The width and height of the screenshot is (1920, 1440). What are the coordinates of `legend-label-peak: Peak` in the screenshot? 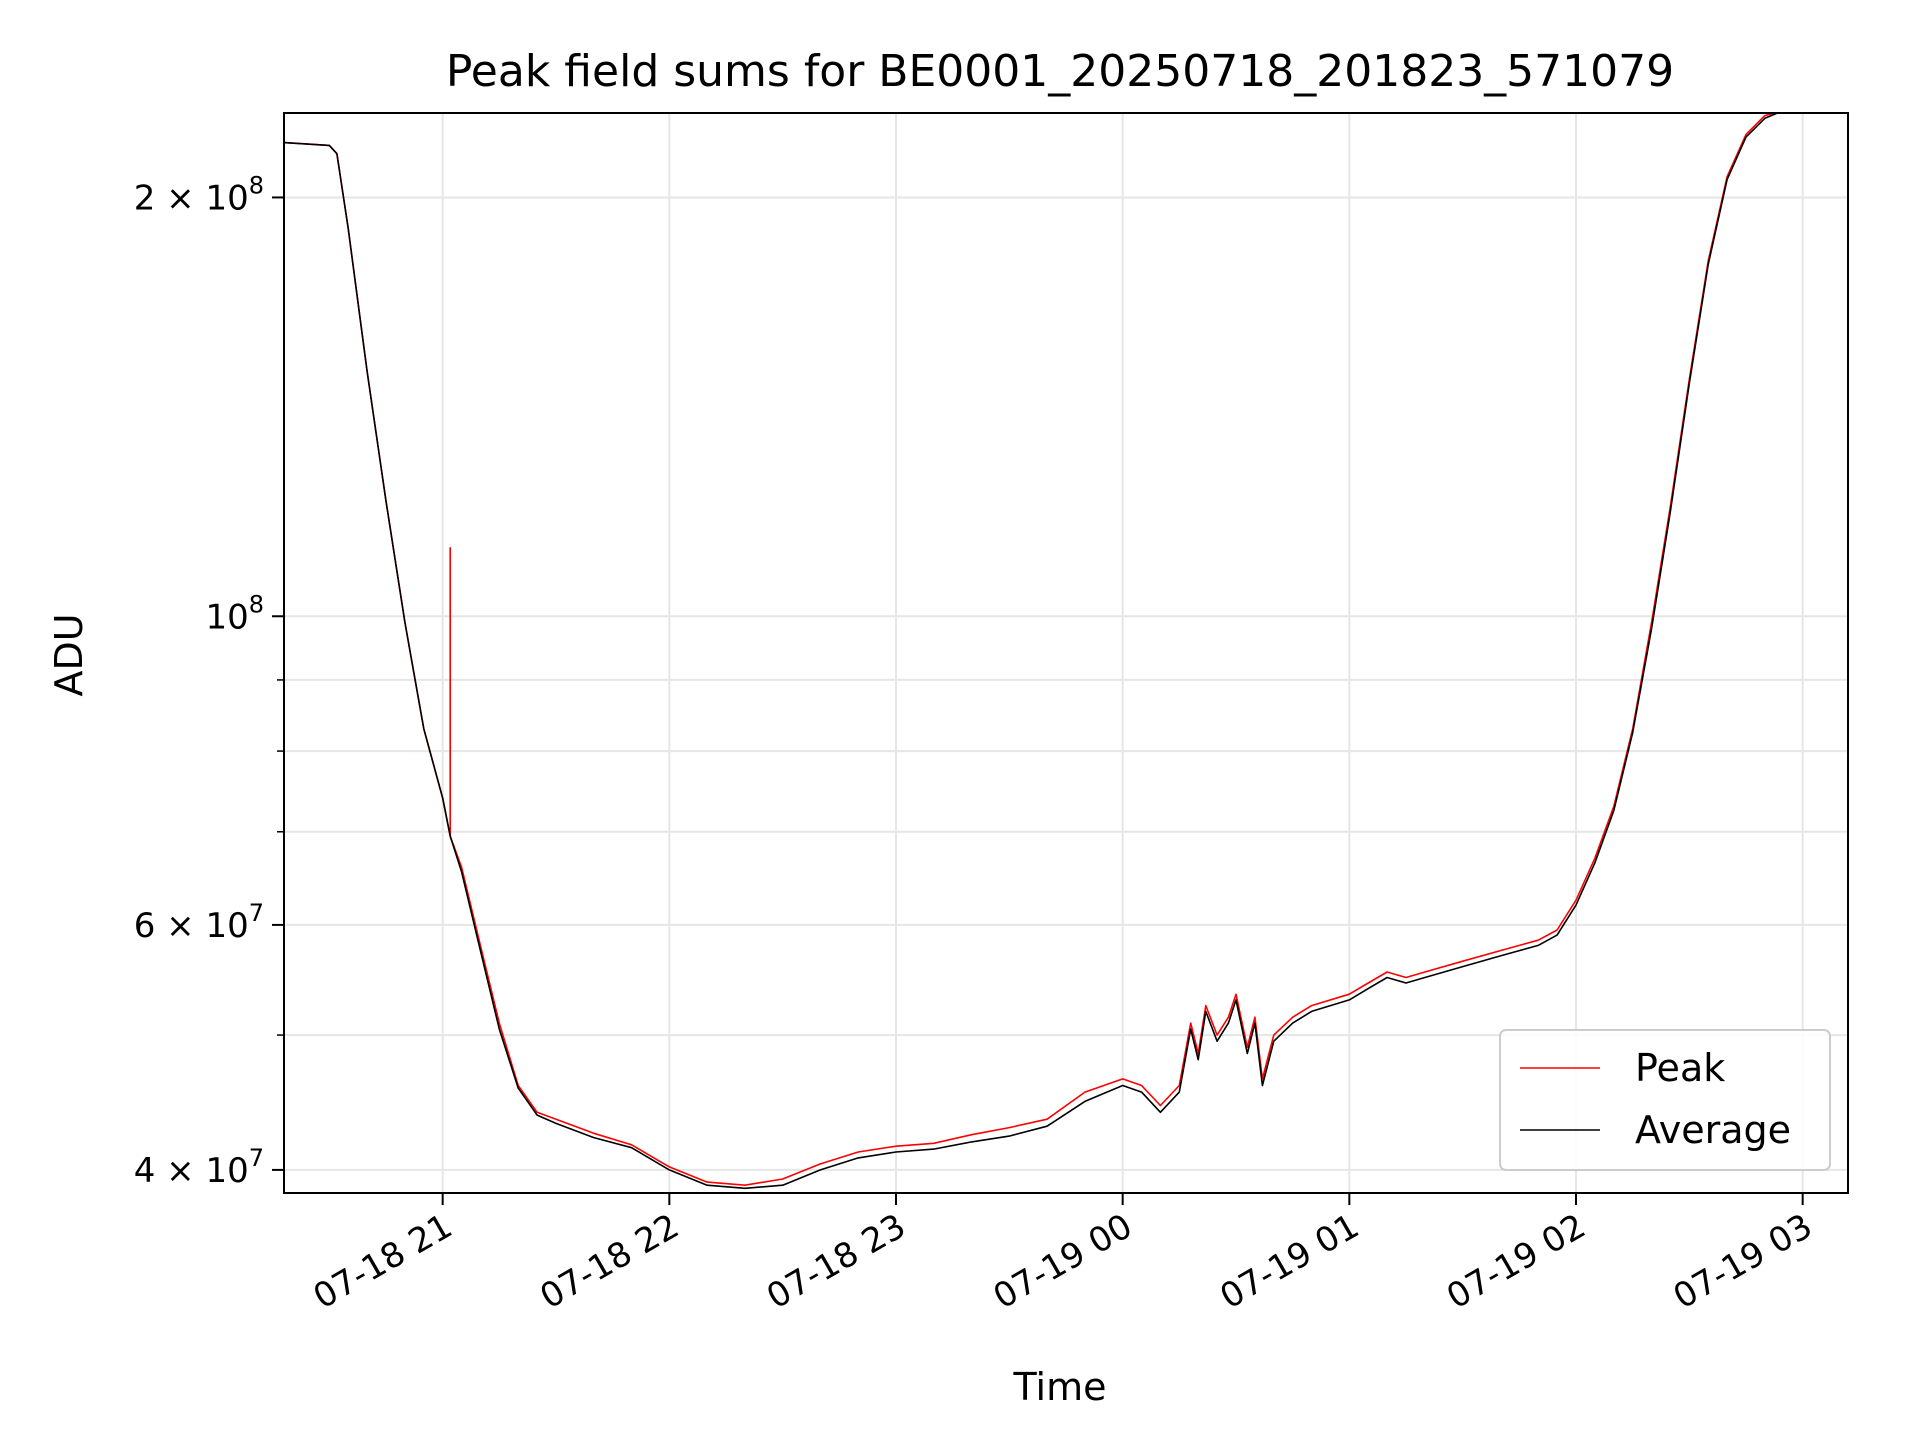 It's located at (1680, 1068).